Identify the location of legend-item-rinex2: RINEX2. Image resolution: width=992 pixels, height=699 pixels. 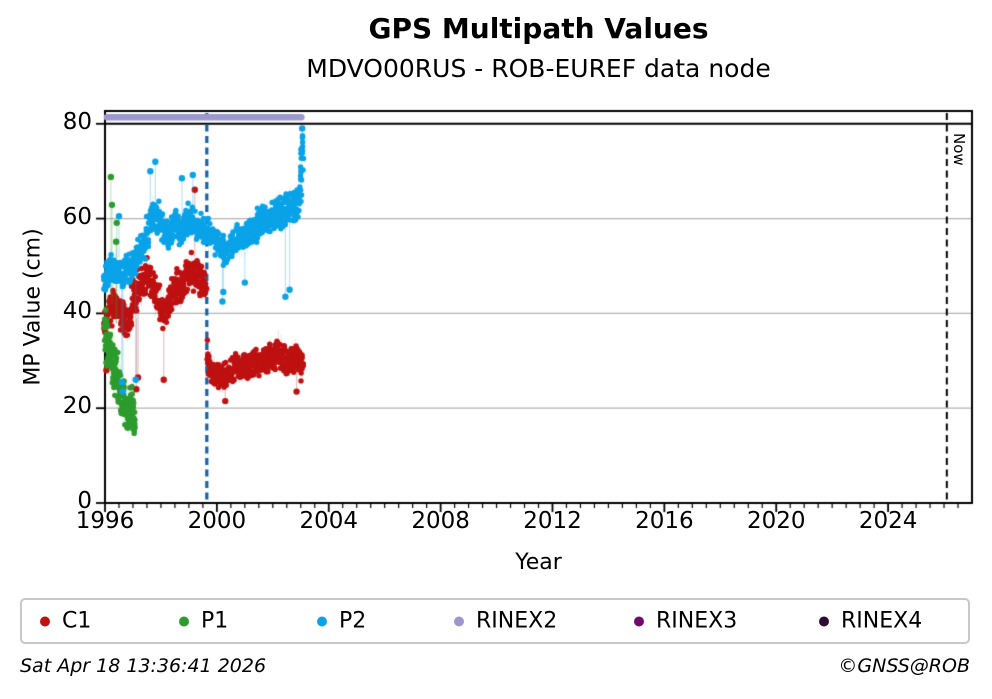
(505, 621).